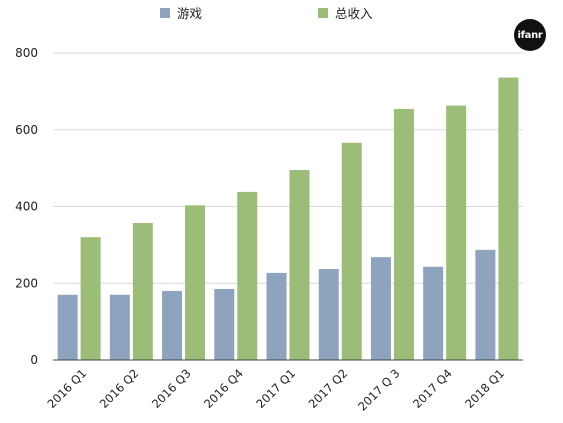 The image size is (563, 423). Describe the element at coordinates (432, 388) in the screenshot. I see `x-tick-label: 2017 Q4` at that location.